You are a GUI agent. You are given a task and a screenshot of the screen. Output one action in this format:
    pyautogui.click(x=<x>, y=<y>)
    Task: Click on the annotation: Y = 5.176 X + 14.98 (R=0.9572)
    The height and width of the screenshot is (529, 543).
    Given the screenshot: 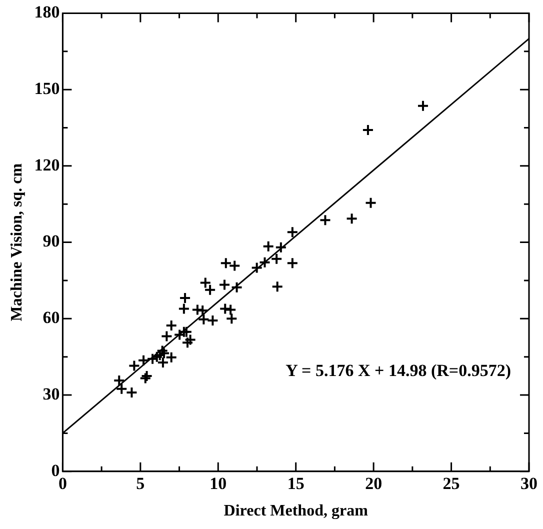 What is the action you would take?
    pyautogui.click(x=398, y=370)
    